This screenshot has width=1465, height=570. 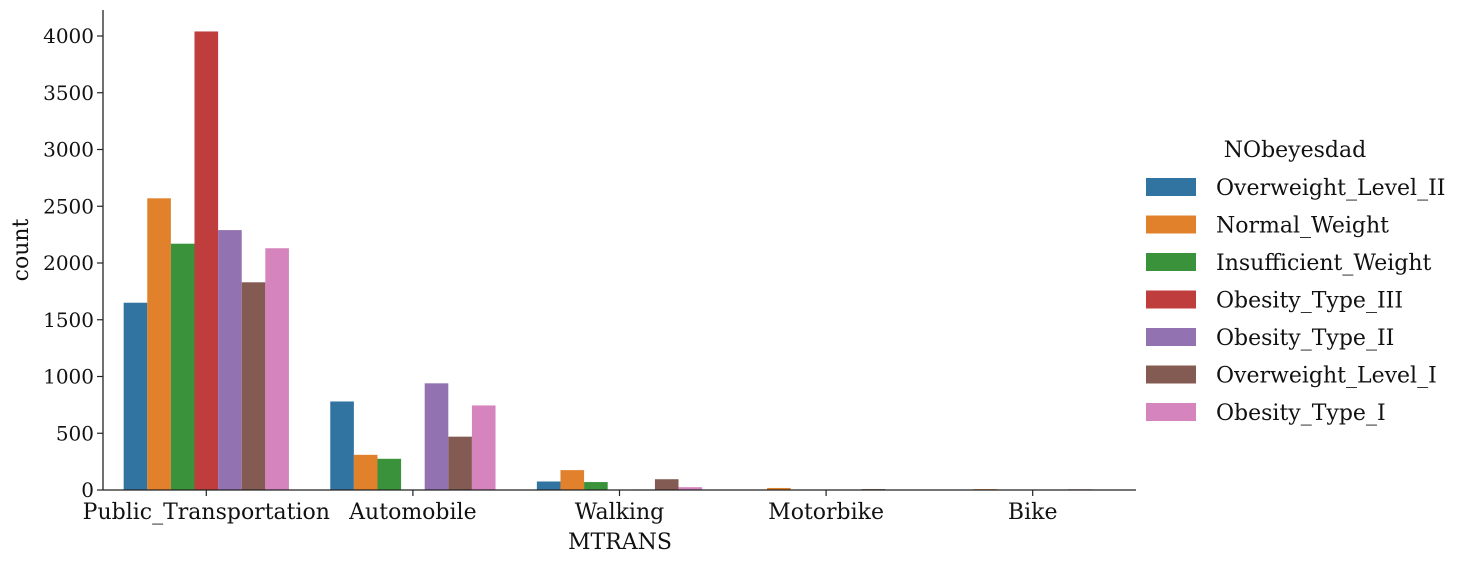 What do you see at coordinates (1033, 512) in the screenshot?
I see `x-tick-label: Bike` at bounding box center [1033, 512].